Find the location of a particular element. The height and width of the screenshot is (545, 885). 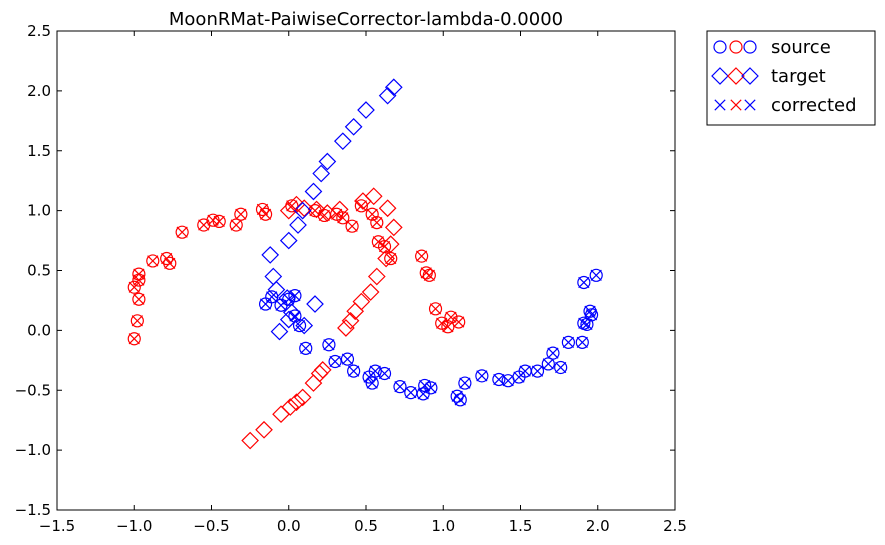

legend-label-target: target is located at coordinates (798, 76).